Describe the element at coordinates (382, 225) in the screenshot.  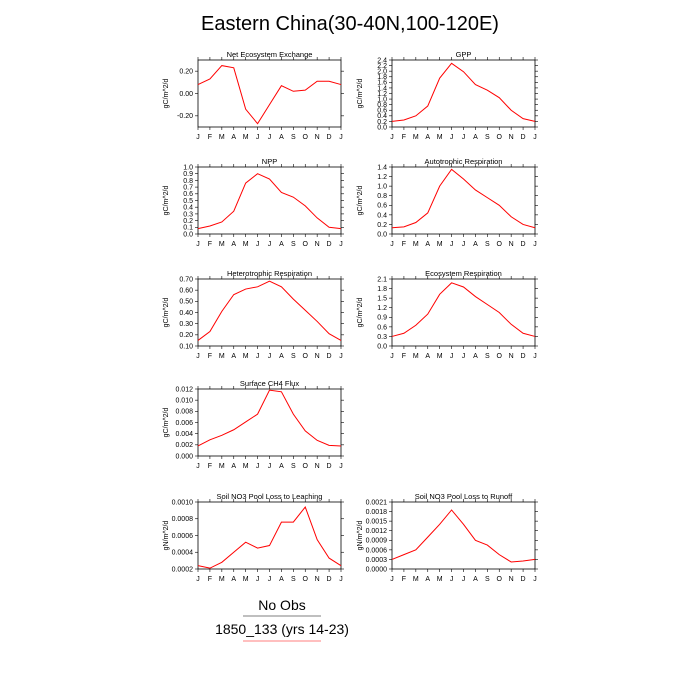
I see `y-tick-label: 0.2` at that location.